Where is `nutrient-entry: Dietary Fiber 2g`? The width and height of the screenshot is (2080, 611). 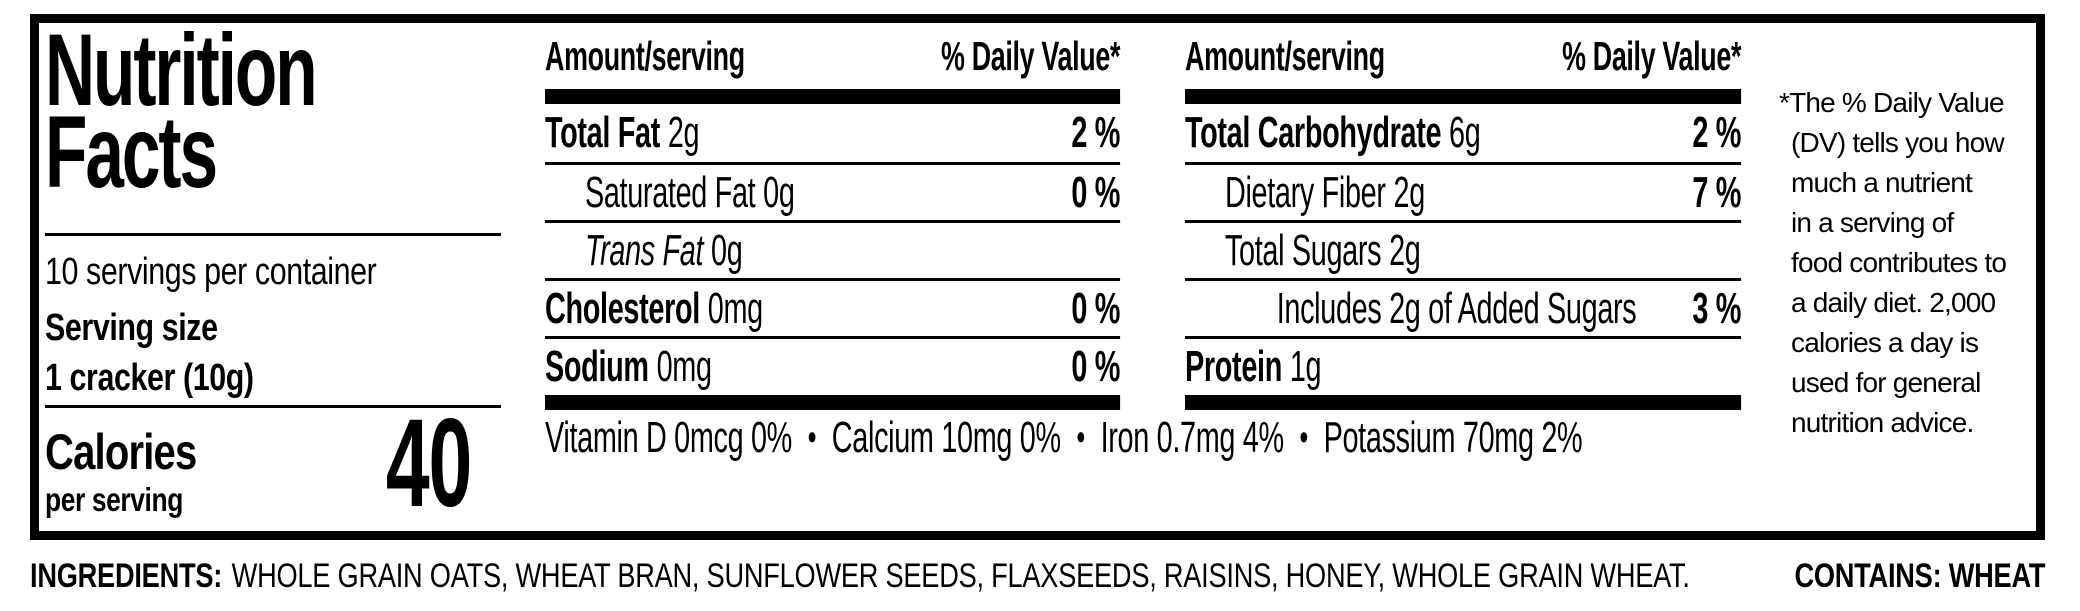 nutrient-entry: Dietary Fiber 2g is located at coordinates (1325, 193).